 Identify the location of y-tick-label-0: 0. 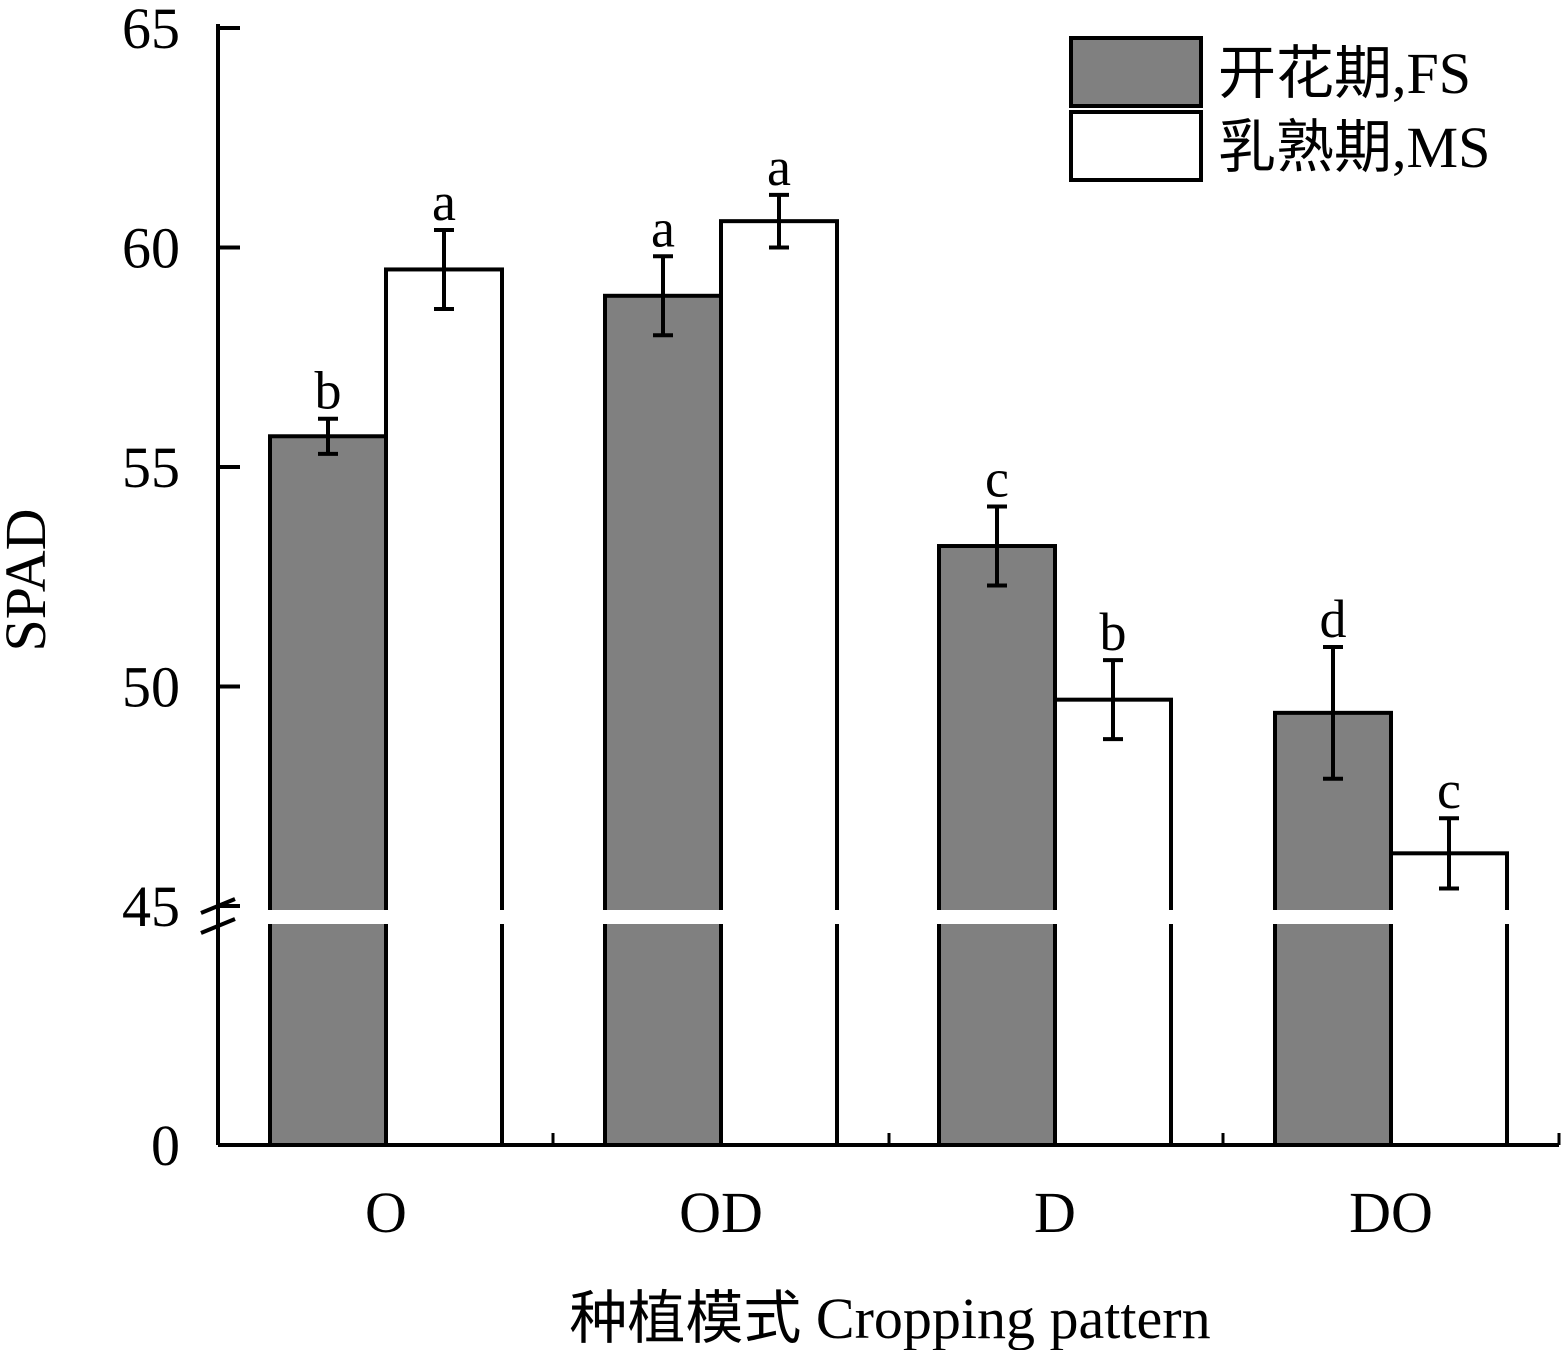
(165, 1145).